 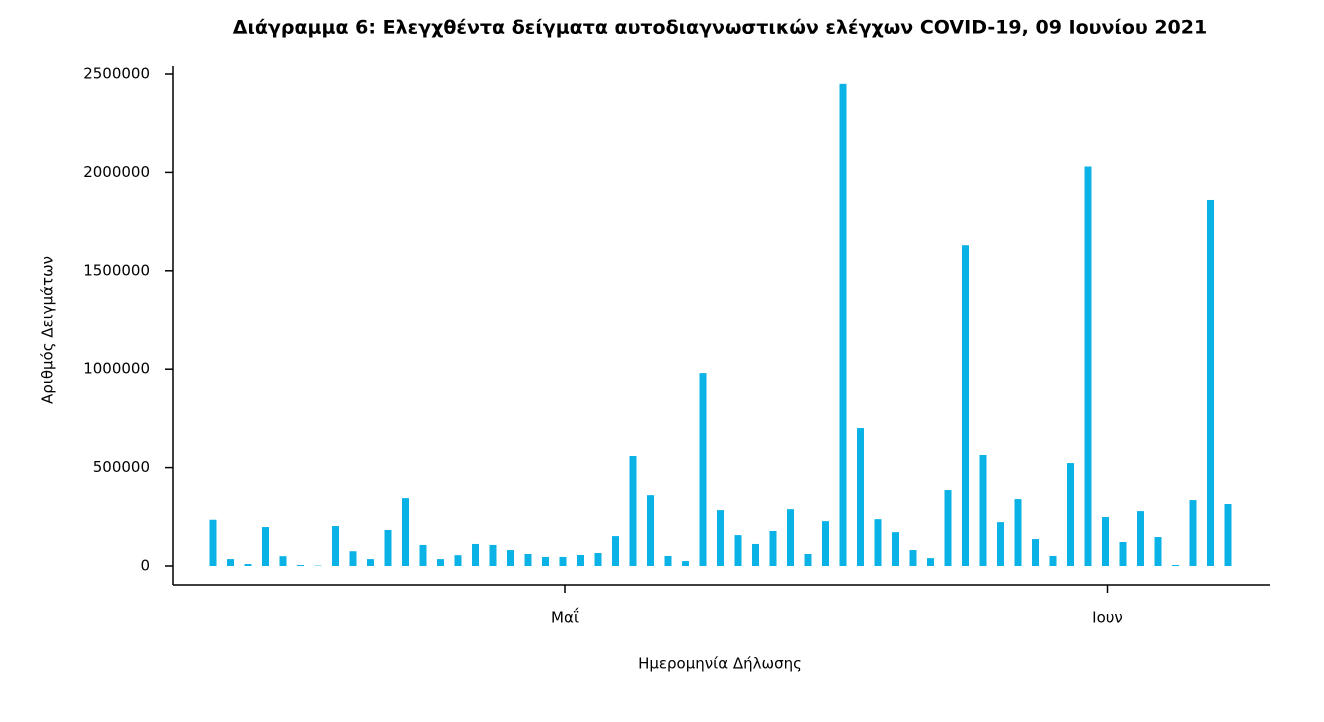 I want to click on y-tick-label: 1000000, so click(x=116, y=369).